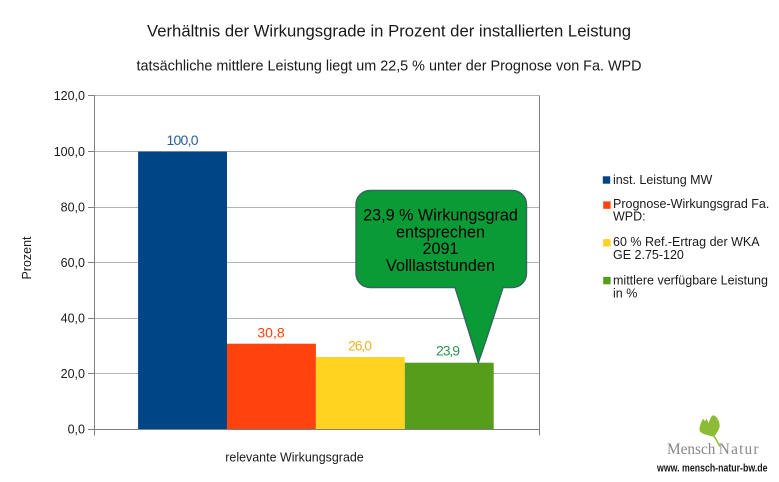  Describe the element at coordinates (360, 346) in the screenshot. I see `svg-text: 26,0` at that location.